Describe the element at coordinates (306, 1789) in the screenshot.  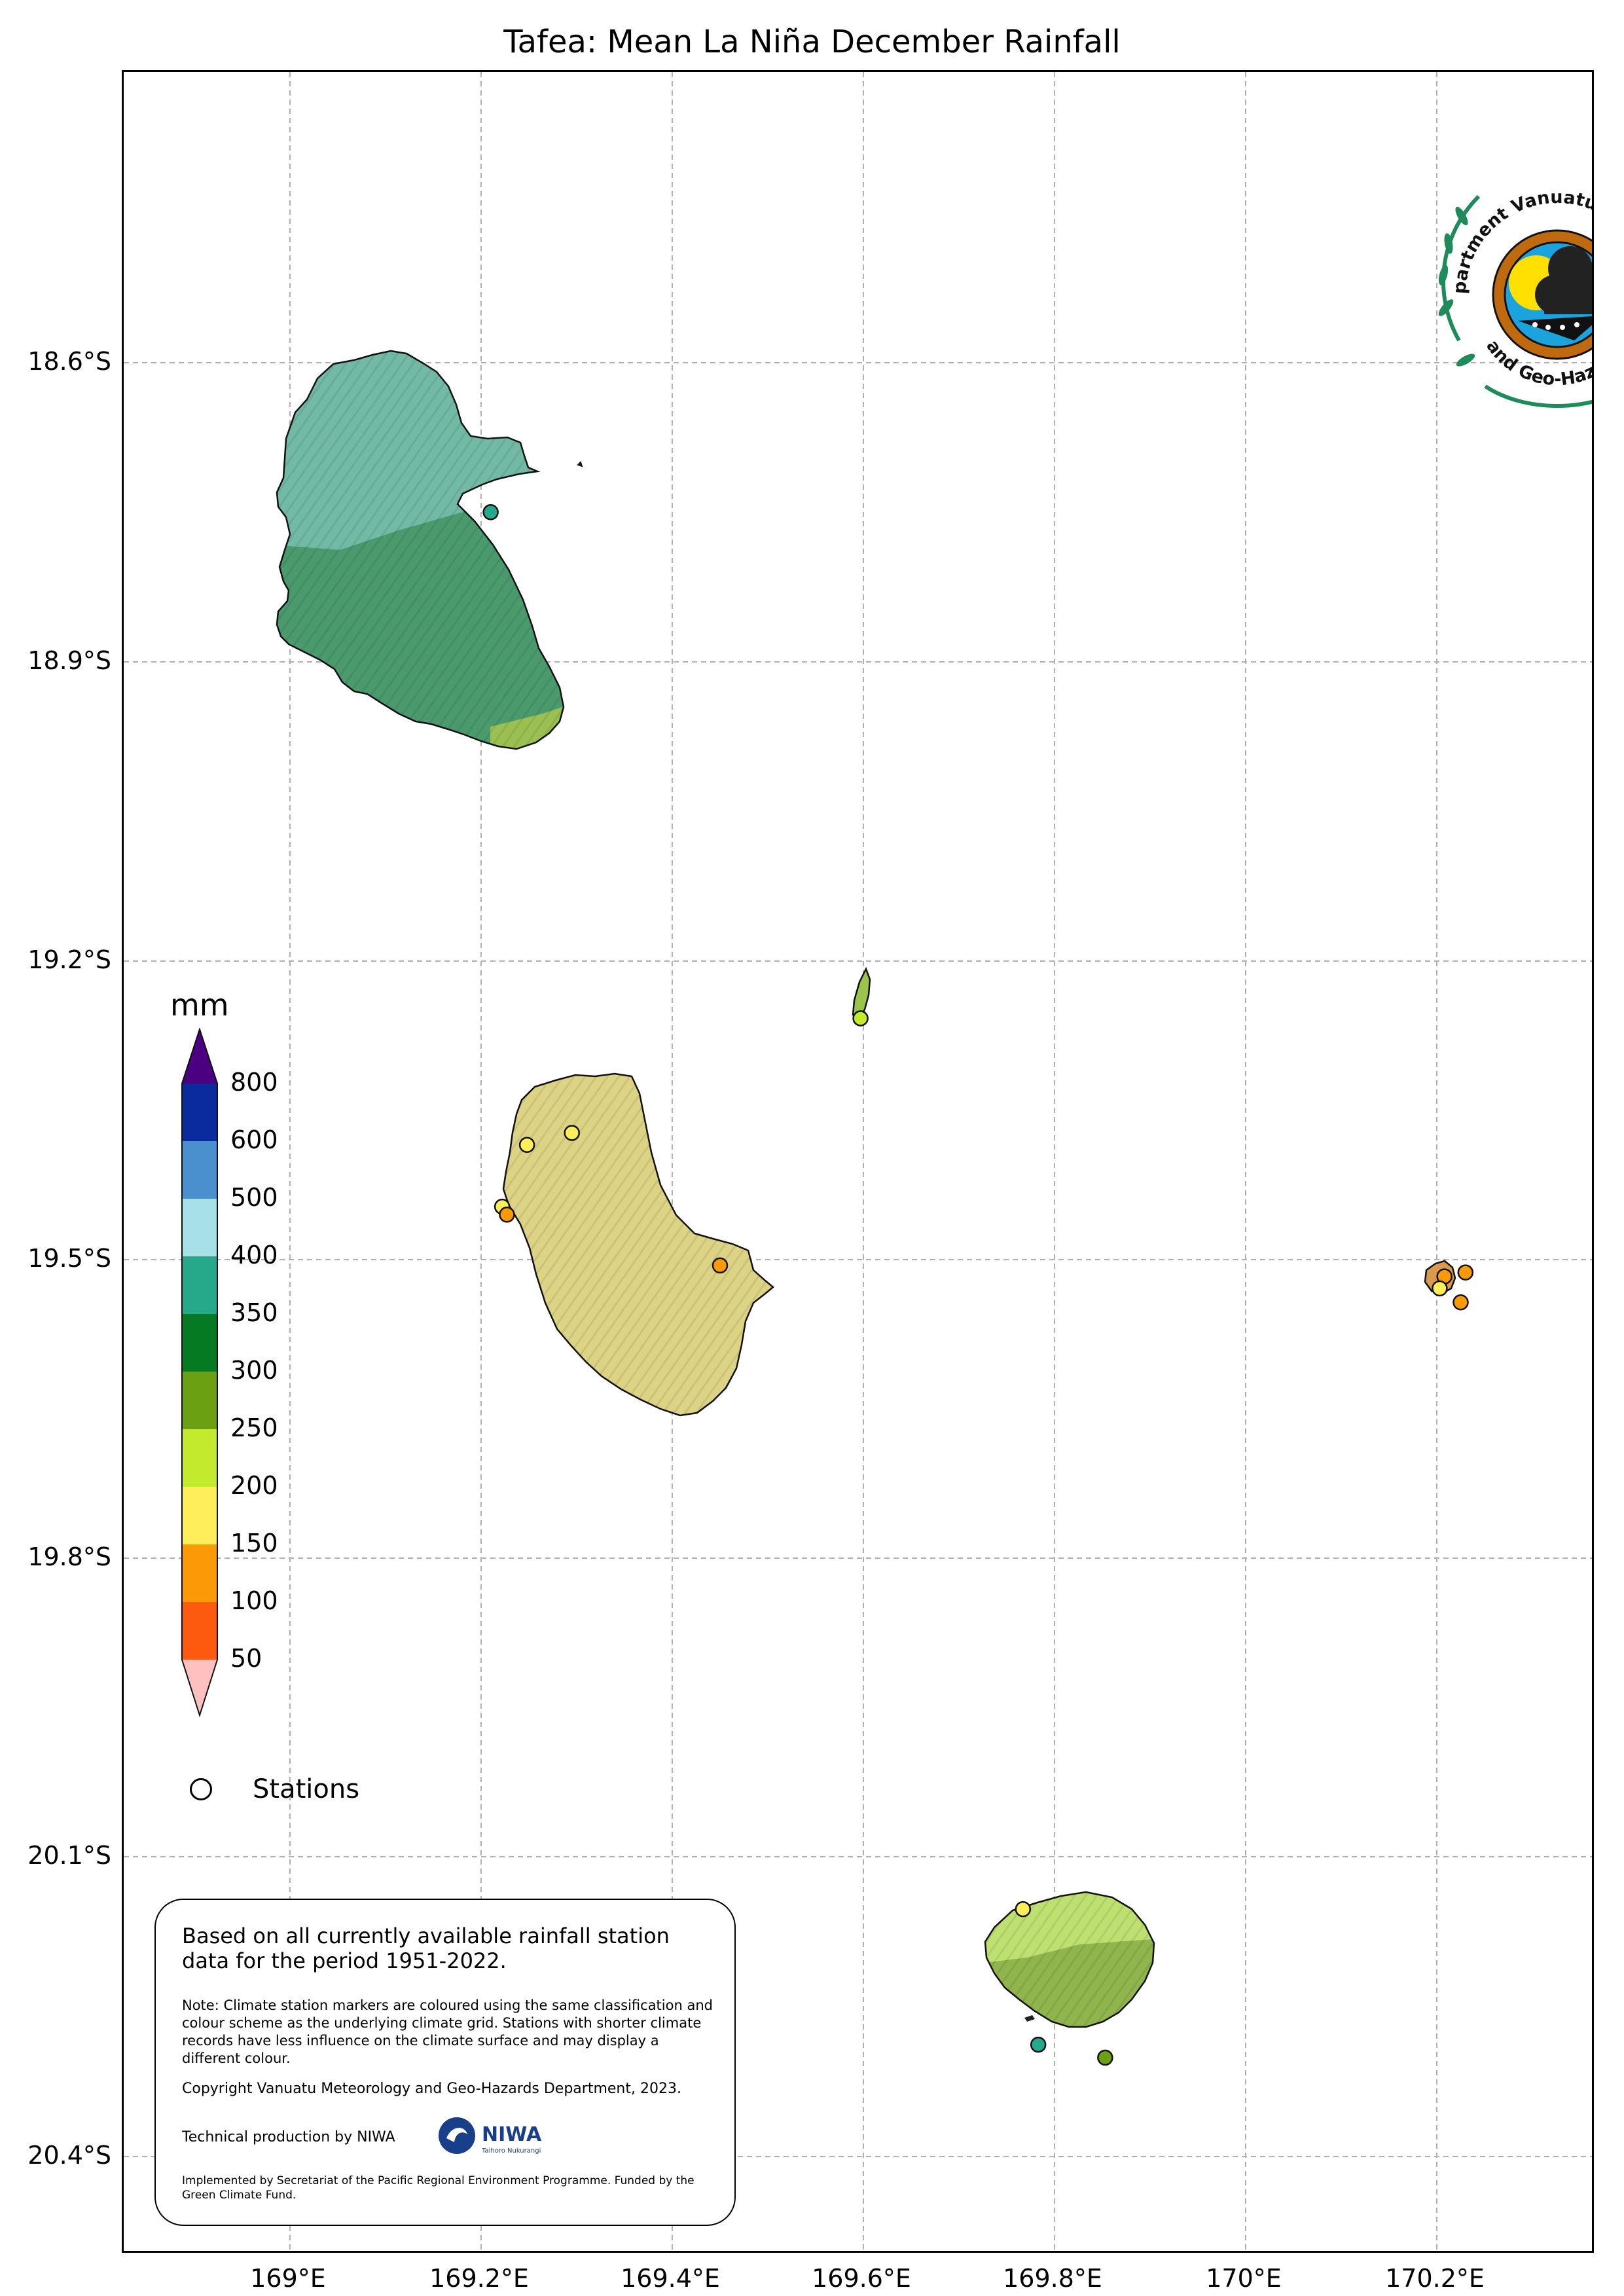
I see `stations-legend-label: Stations` at that location.